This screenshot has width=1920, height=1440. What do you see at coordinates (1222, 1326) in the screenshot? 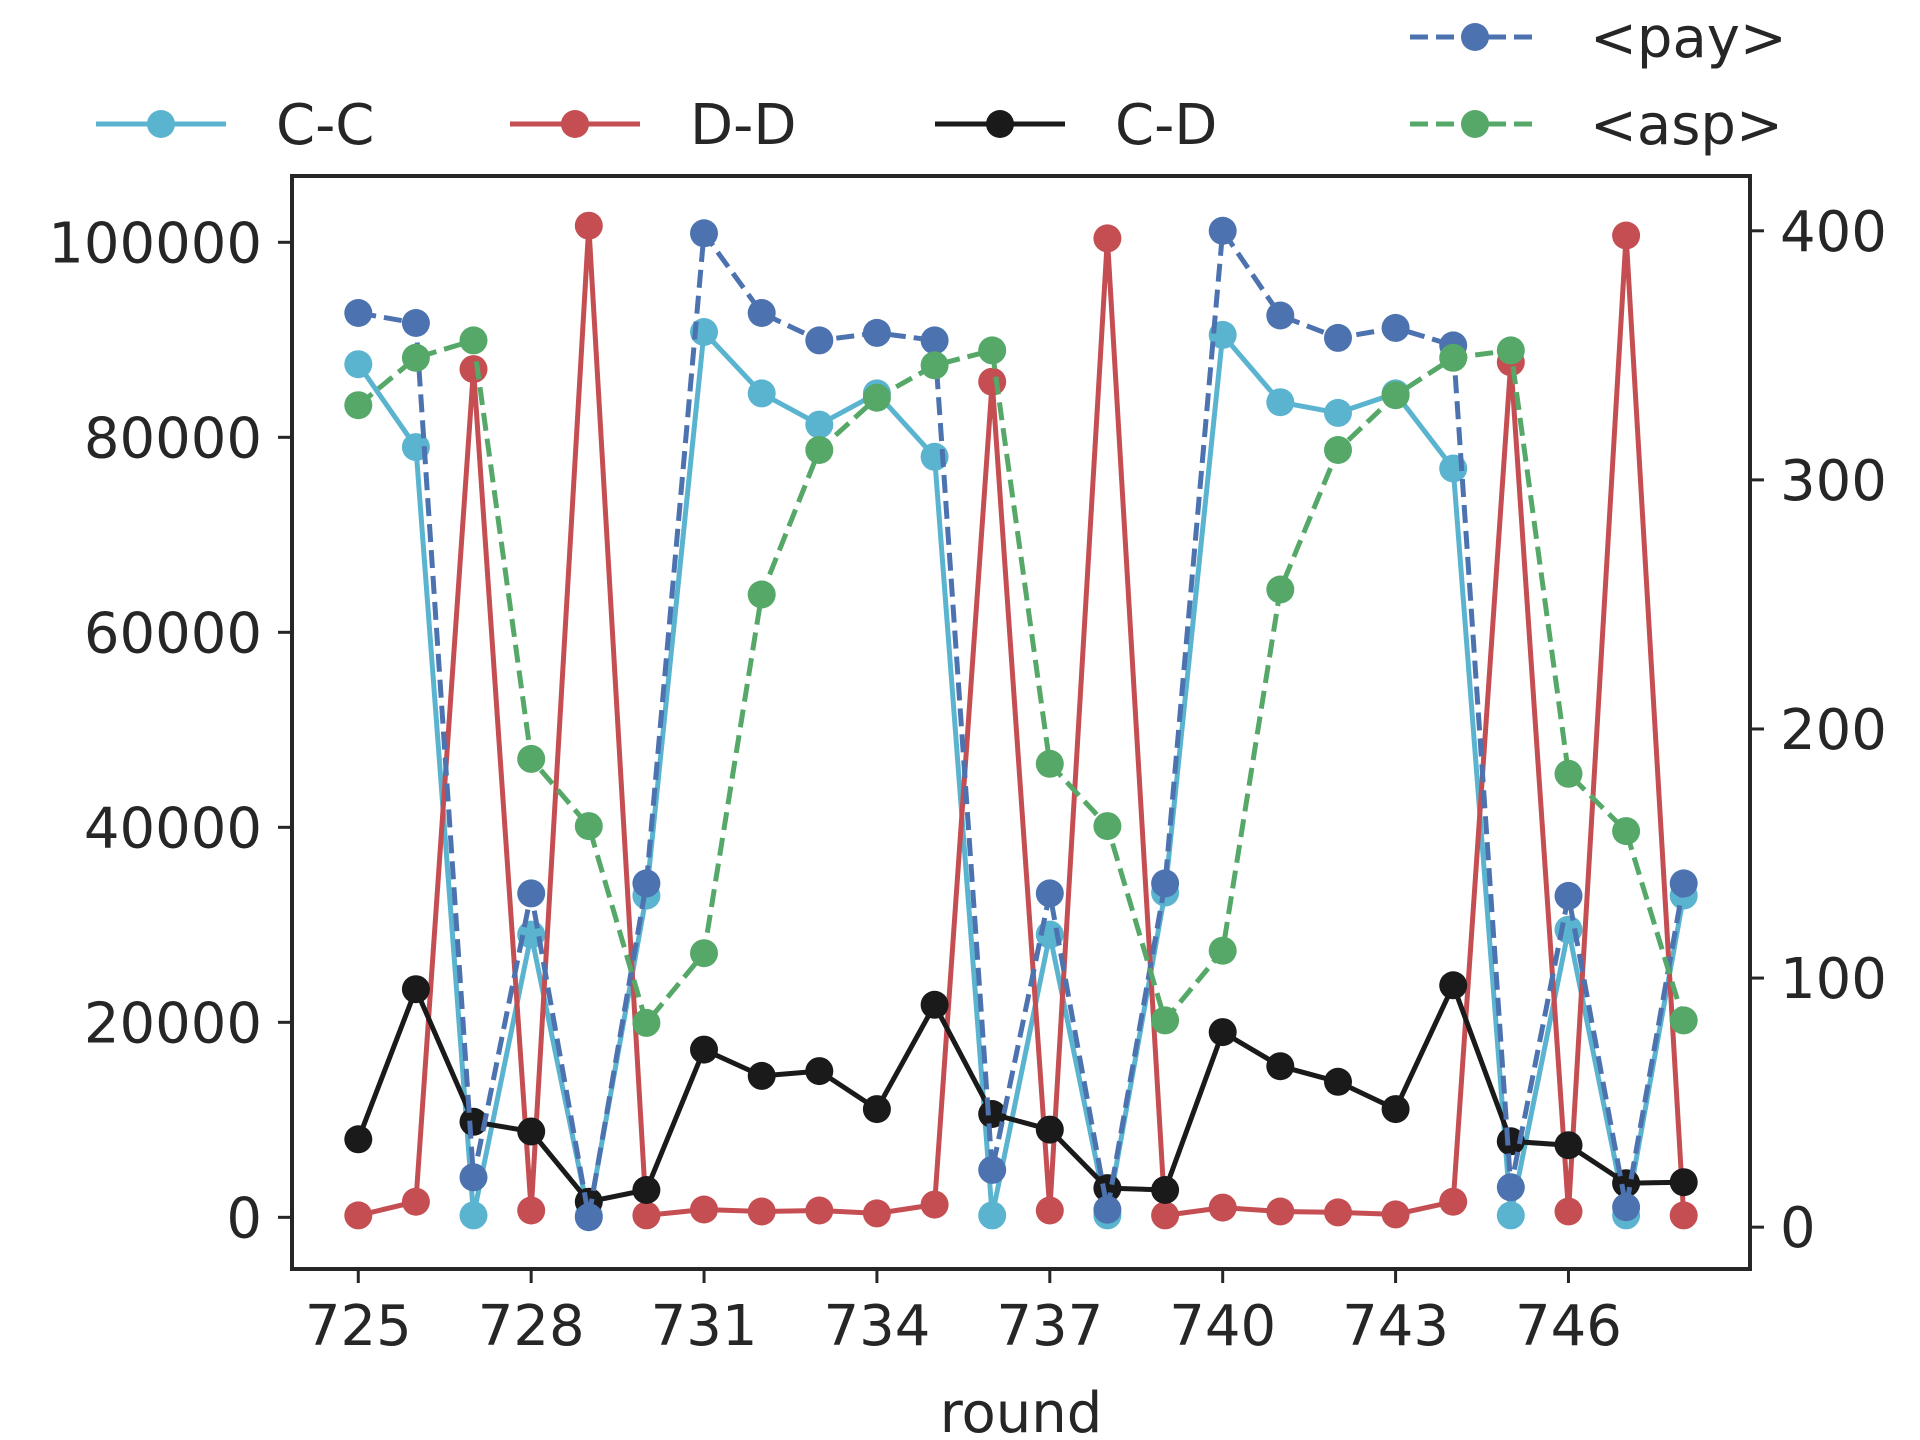
I see `x-tick-label: 740` at bounding box center [1222, 1326].